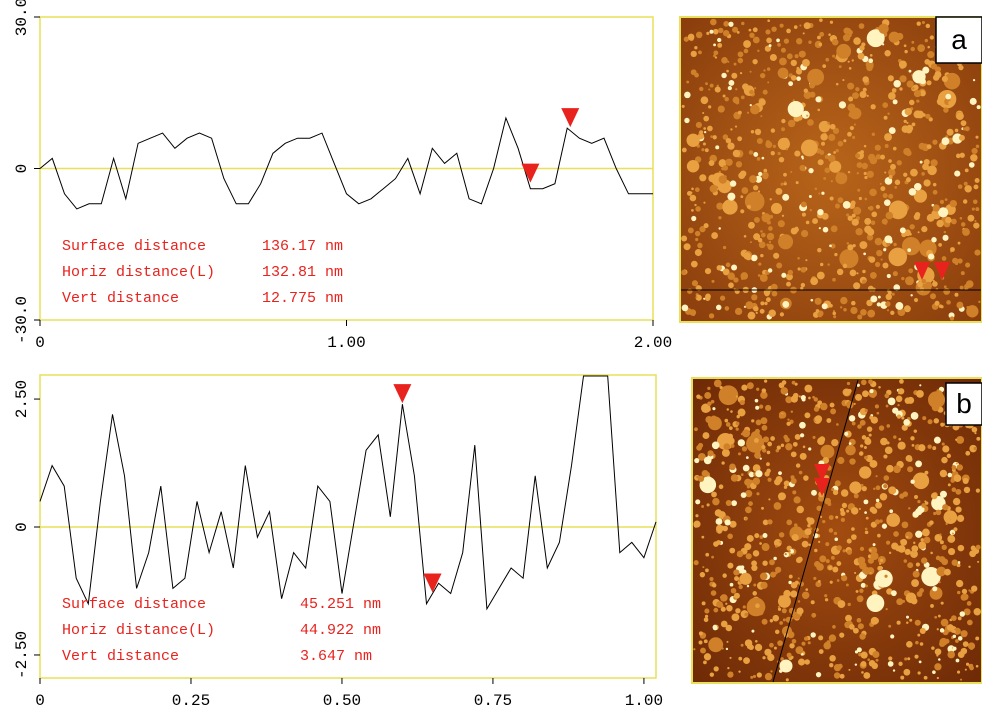 This screenshot has height=711, width=982. What do you see at coordinates (346, 343) in the screenshot?
I see `x-tick-label: 1.00` at bounding box center [346, 343].